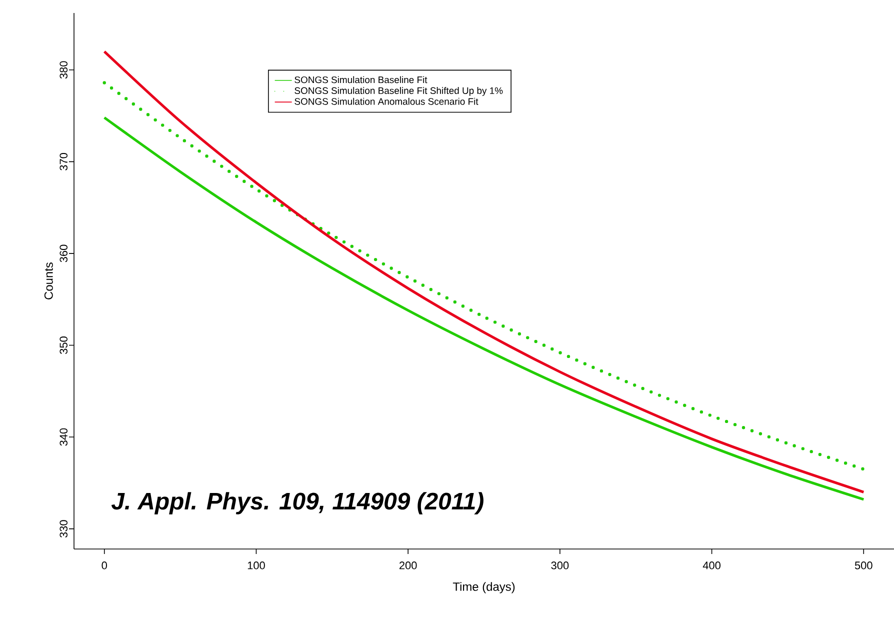  Describe the element at coordinates (398, 91) in the screenshot. I see `legend-label: SONGS Simulation Baseline Fit Shifted Up by 1%` at that location.